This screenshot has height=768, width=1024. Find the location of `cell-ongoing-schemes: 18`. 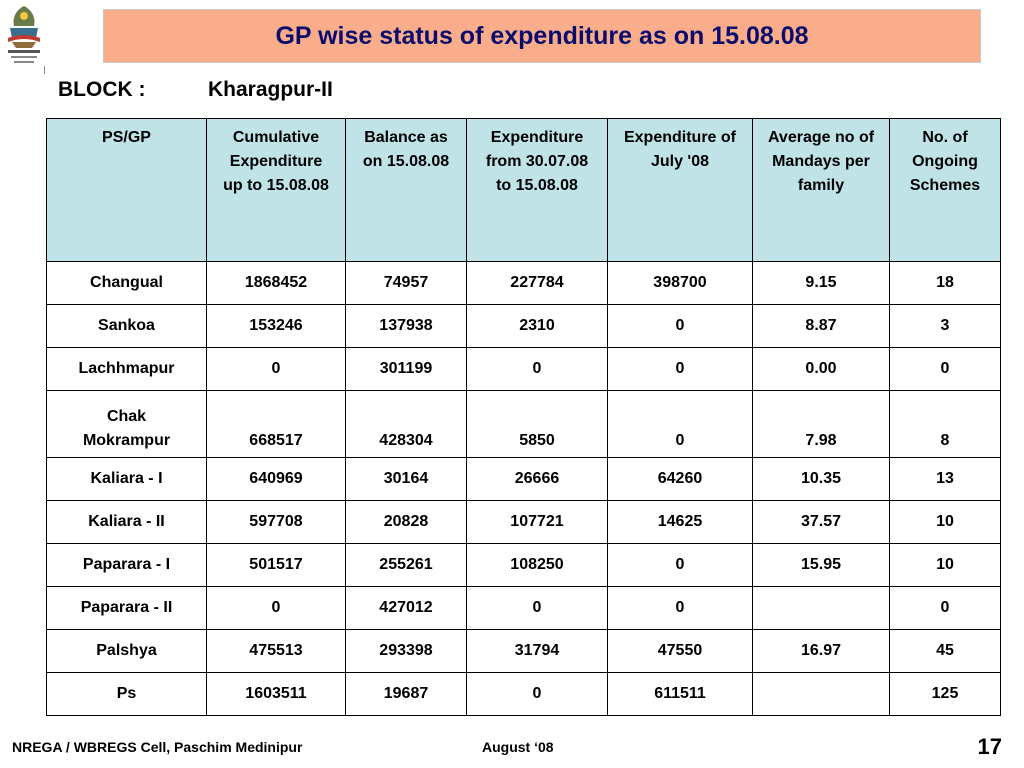

cell-ongoing-schemes: 18 is located at coordinates (945, 283).